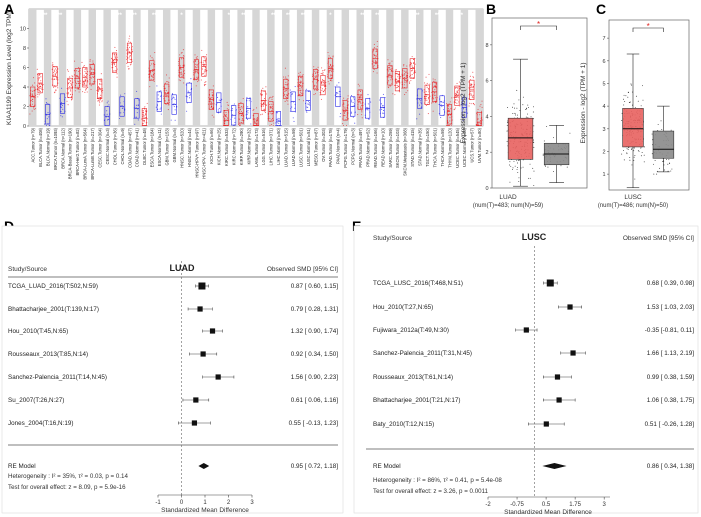 Image resolution: width=701 pixels, height=517 pixels. What do you see at coordinates (403, 307) in the screenshot?
I see `panel-e-study-label: Hou_2010(T:27,N:65)` at bounding box center [403, 307].